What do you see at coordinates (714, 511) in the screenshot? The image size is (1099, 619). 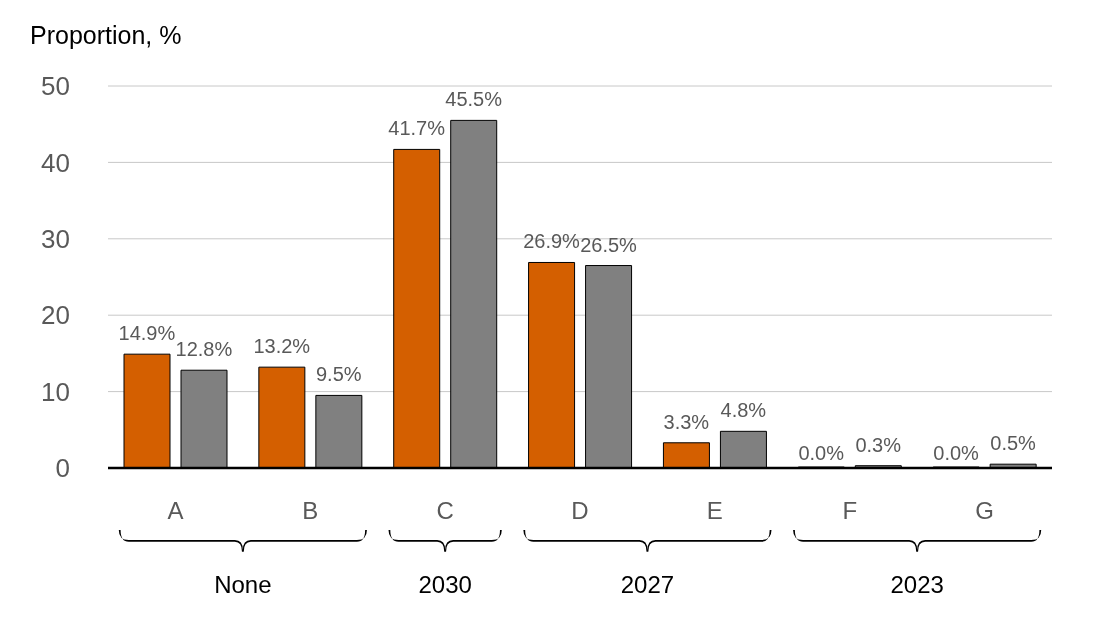 I see `x-tick-label: E` at bounding box center [714, 511].